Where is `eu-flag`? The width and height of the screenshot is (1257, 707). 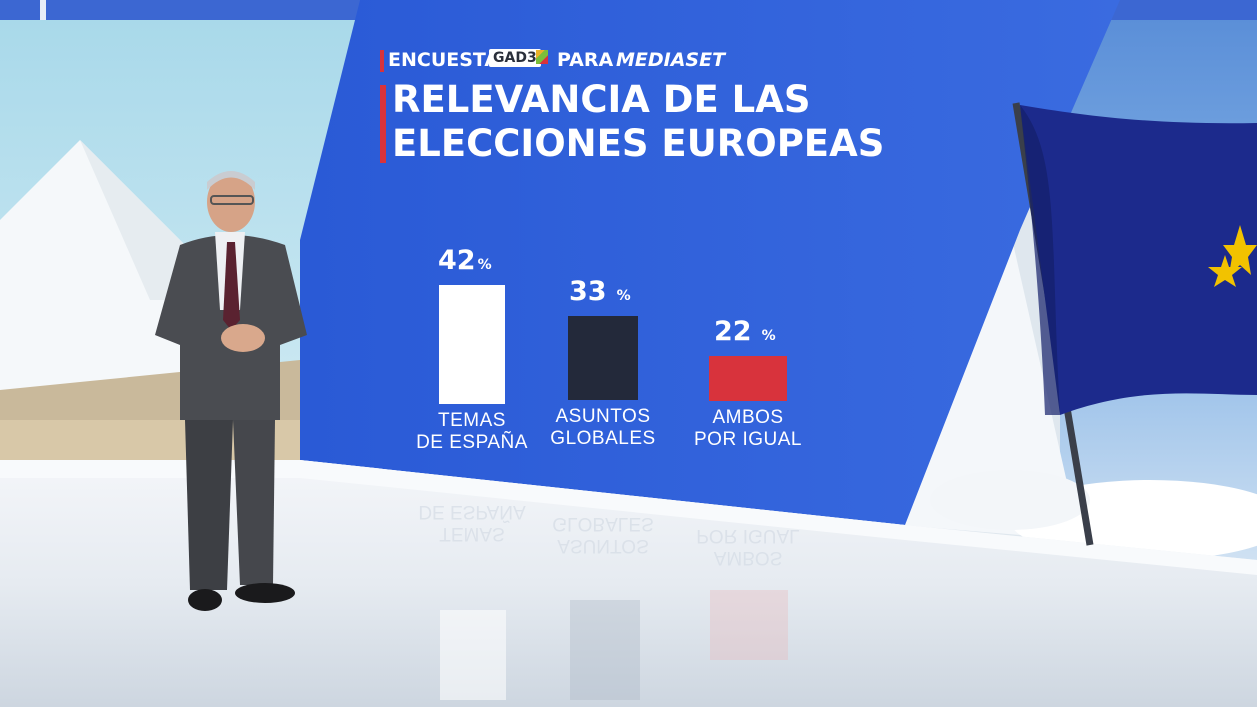 eu-flag is located at coordinates (1134, 324).